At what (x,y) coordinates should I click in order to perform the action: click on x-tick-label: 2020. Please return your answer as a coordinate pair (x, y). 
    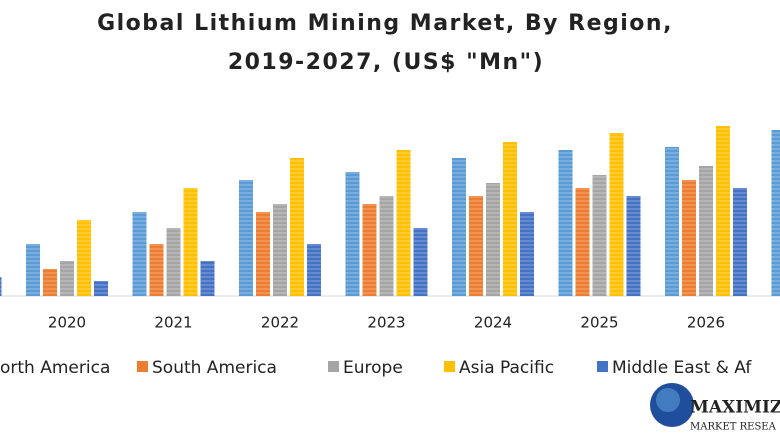
    Looking at the image, I should click on (67, 323).